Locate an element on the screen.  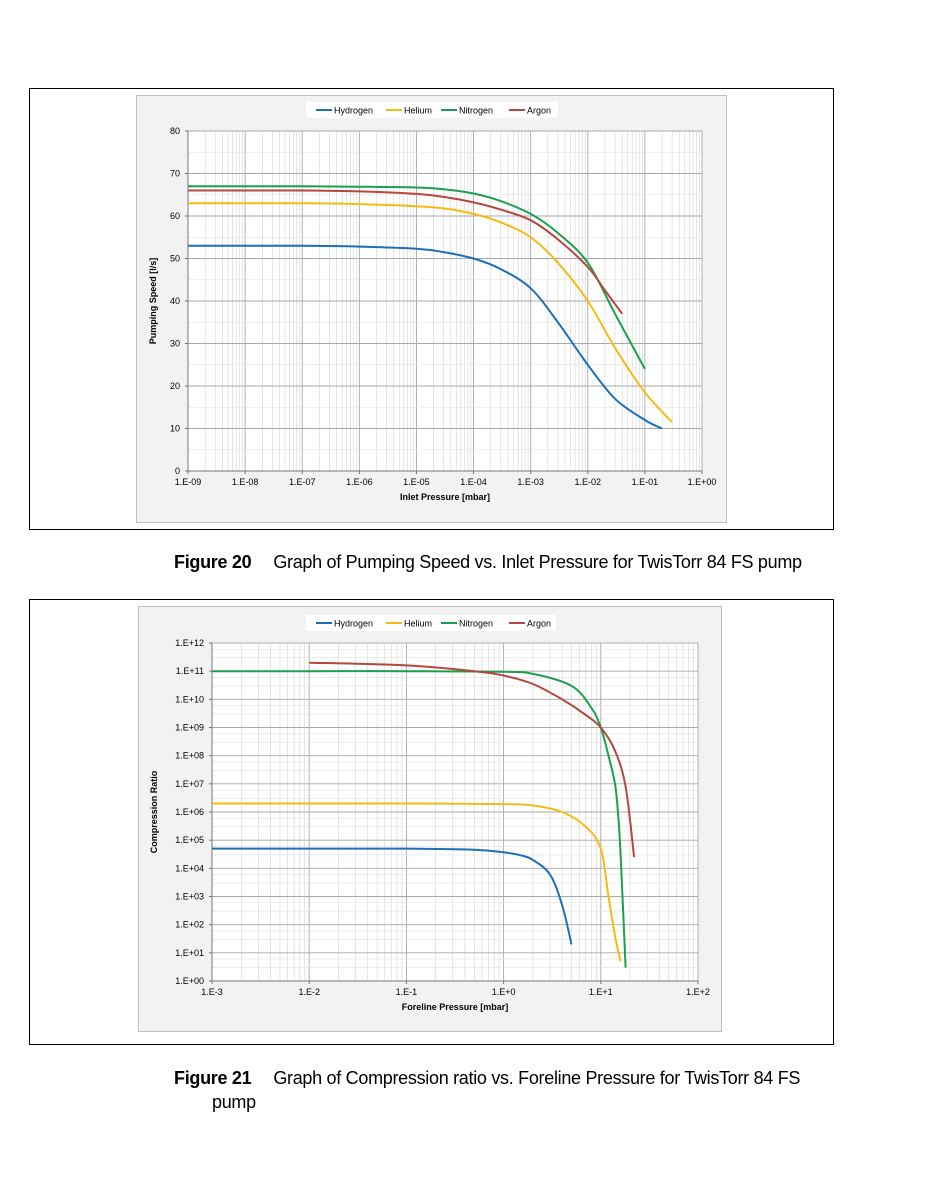
figure-21-number: Figure 21 is located at coordinates (213, 1078).